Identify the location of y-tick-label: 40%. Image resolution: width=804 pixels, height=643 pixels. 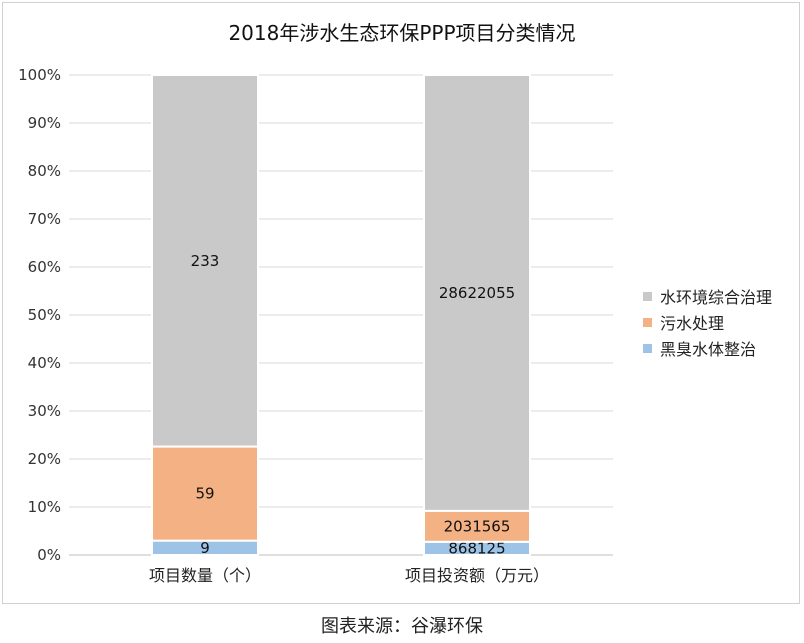
(44, 363).